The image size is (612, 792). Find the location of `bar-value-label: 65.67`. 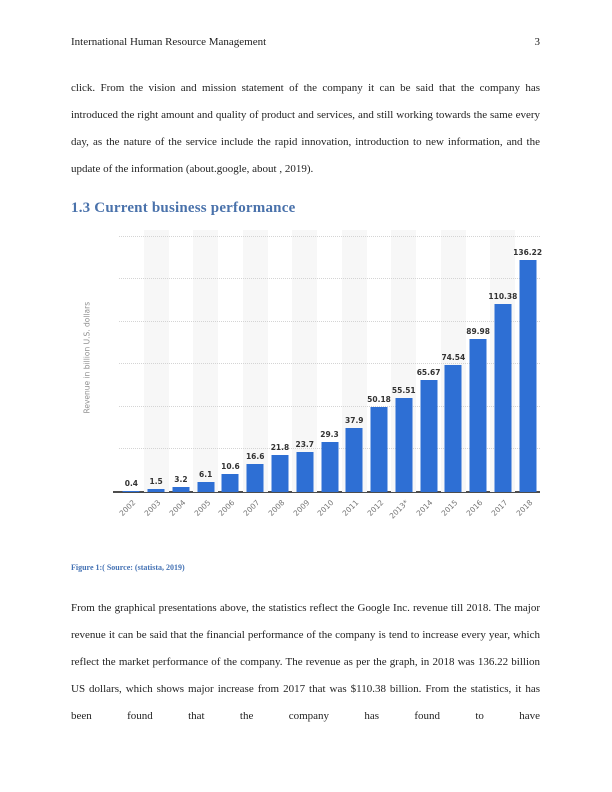

bar-value-label: 65.67 is located at coordinates (428, 373).